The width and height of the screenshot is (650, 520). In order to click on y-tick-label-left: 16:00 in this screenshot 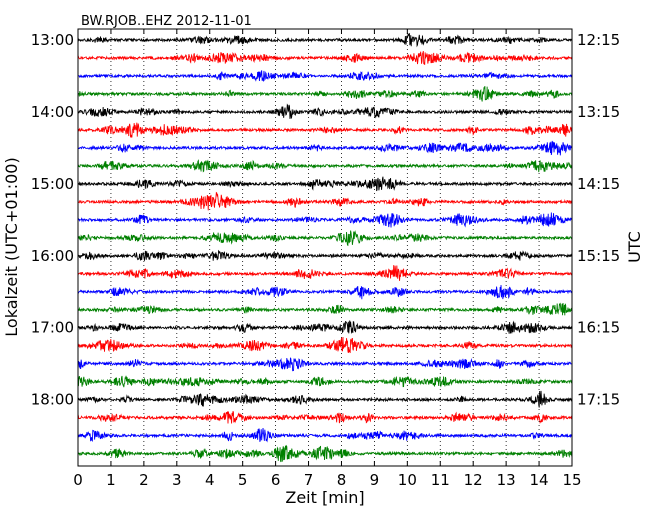, I will do `click(52, 256)`.